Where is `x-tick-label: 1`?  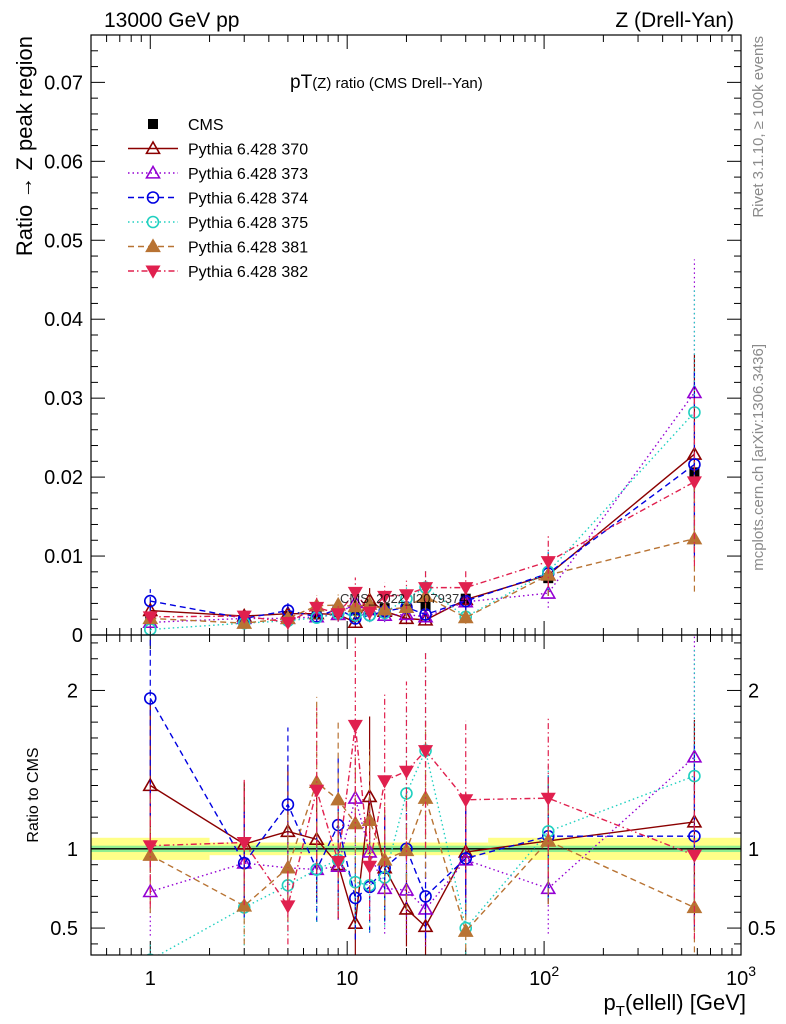 x-tick-label: 1 is located at coordinates (150, 979).